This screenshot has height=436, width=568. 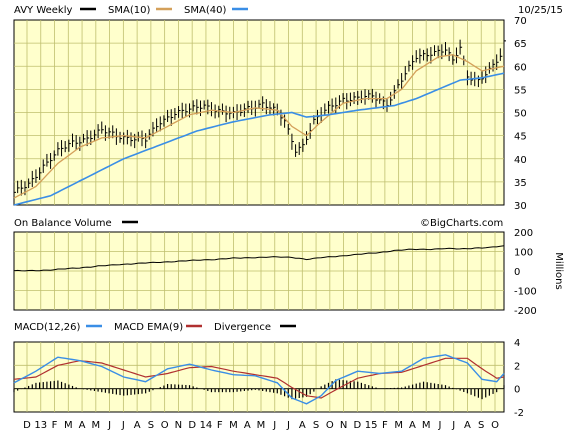 I want to click on price-ytick: 55, so click(x=520, y=90).